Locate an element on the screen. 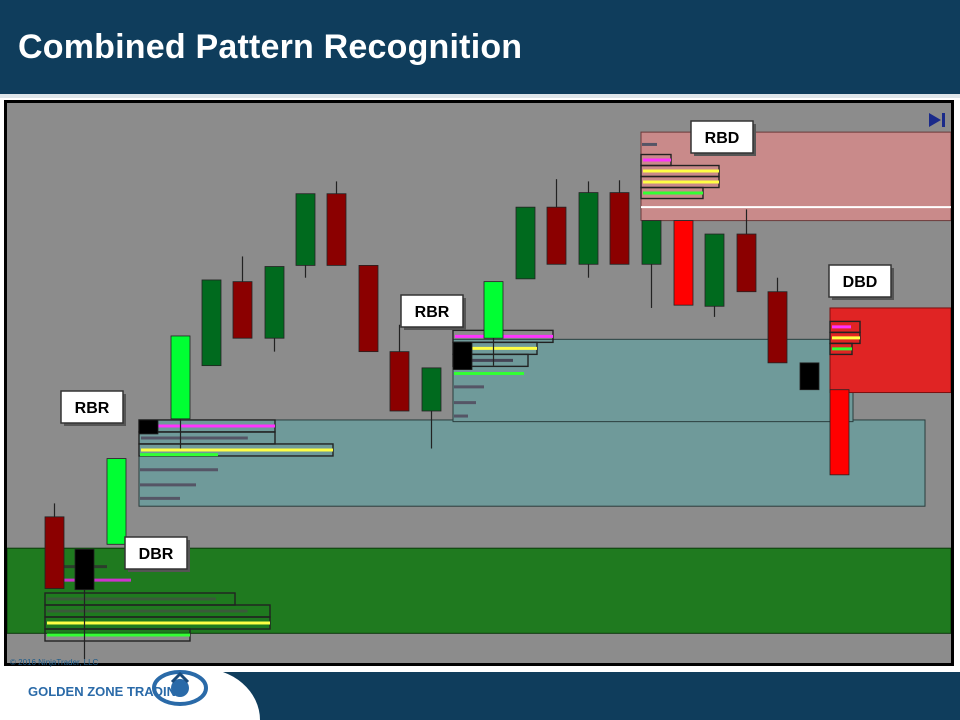  pattern-label-dbr: DBR is located at coordinates (157, 554).